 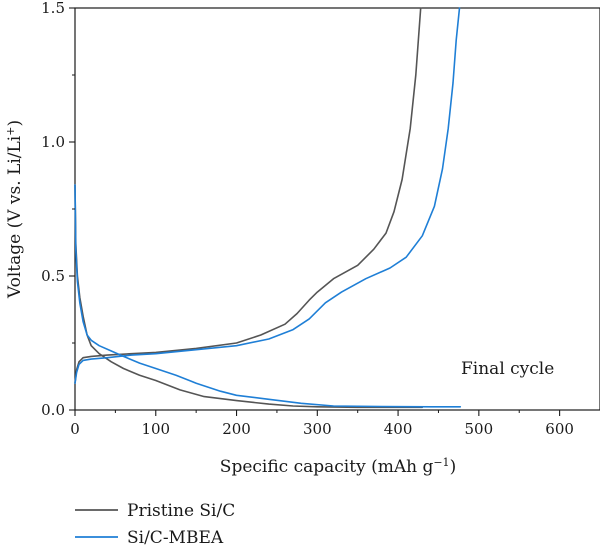 I want to click on legend: Pristine Si/C Si/C-MBEA, so click(x=155, y=523).